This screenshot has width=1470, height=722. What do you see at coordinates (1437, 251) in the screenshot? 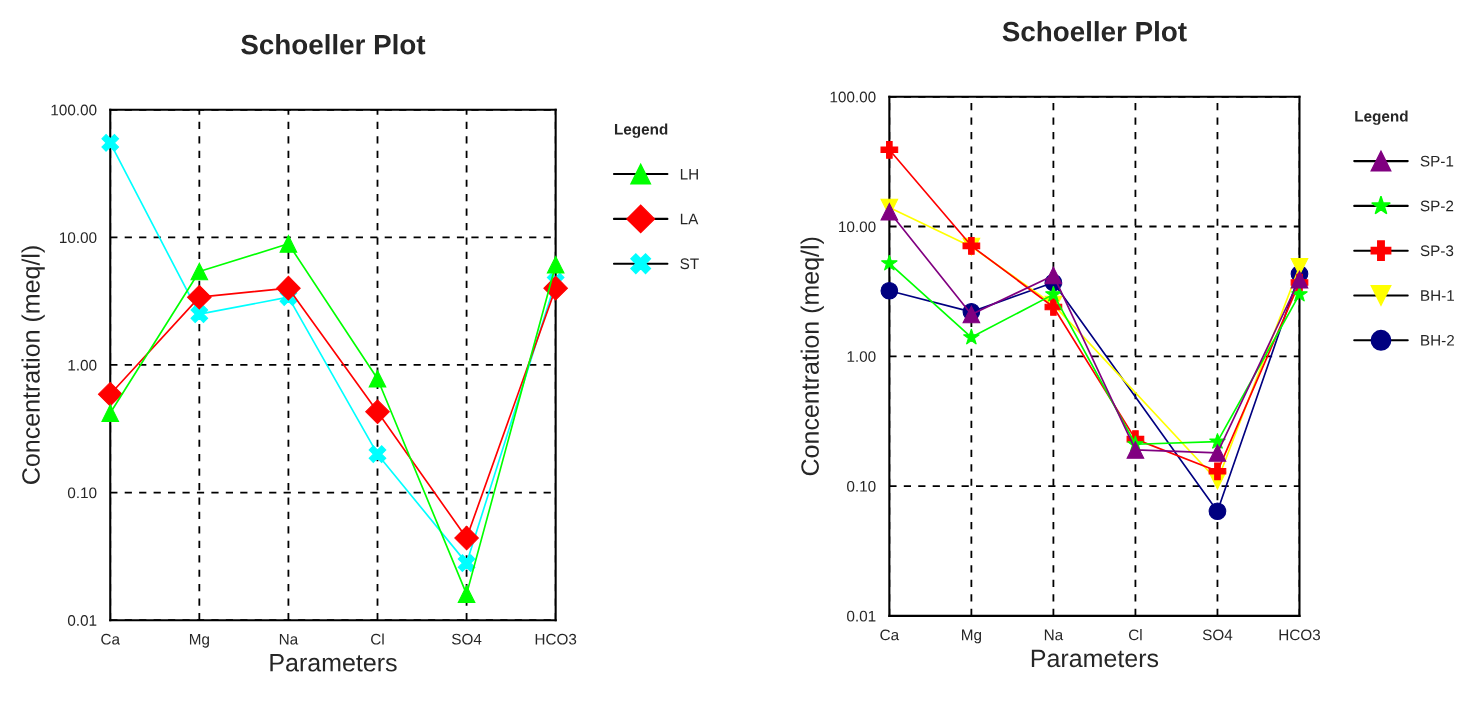
I see `legend-label: SP-3` at bounding box center [1437, 251].